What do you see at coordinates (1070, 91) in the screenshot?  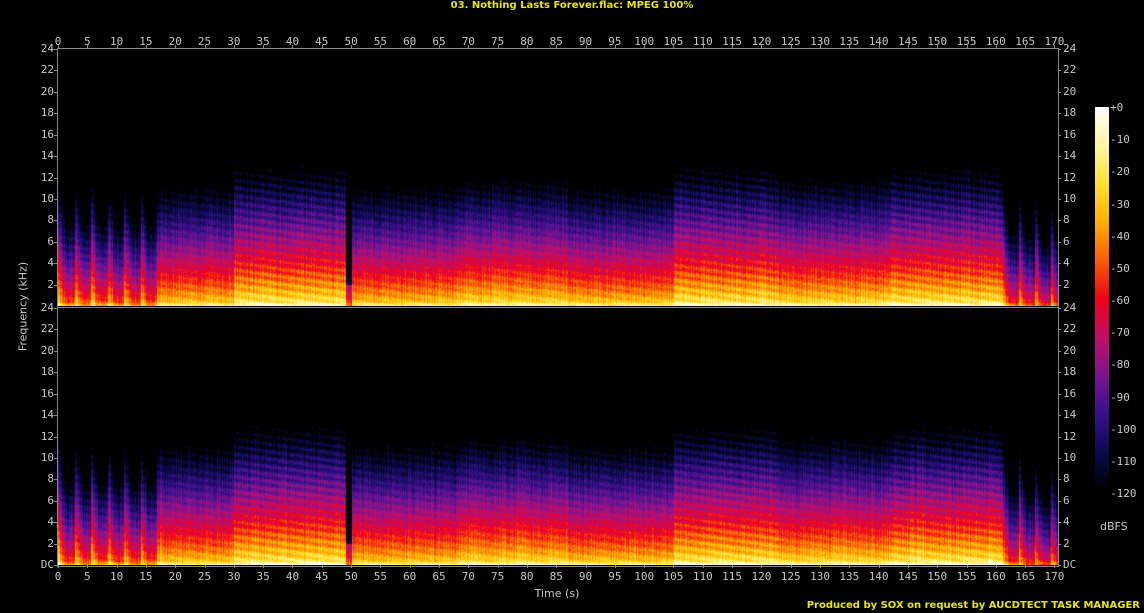 I see `y-tick-label-right: 20` at bounding box center [1070, 91].